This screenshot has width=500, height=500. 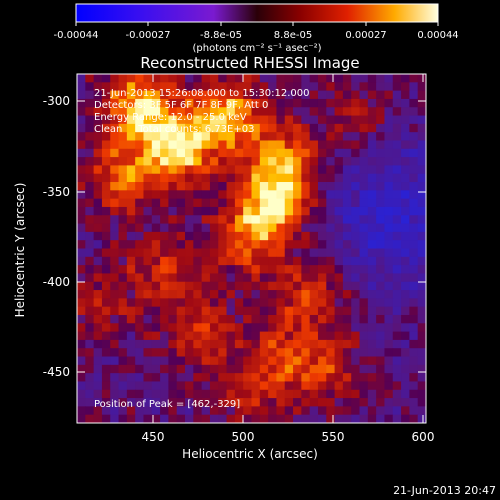 What do you see at coordinates (181, 105) in the screenshot?
I see `info-detectors: Detectors: 3F 5F 6F 7F 8F 9F, Att 0` at bounding box center [181, 105].